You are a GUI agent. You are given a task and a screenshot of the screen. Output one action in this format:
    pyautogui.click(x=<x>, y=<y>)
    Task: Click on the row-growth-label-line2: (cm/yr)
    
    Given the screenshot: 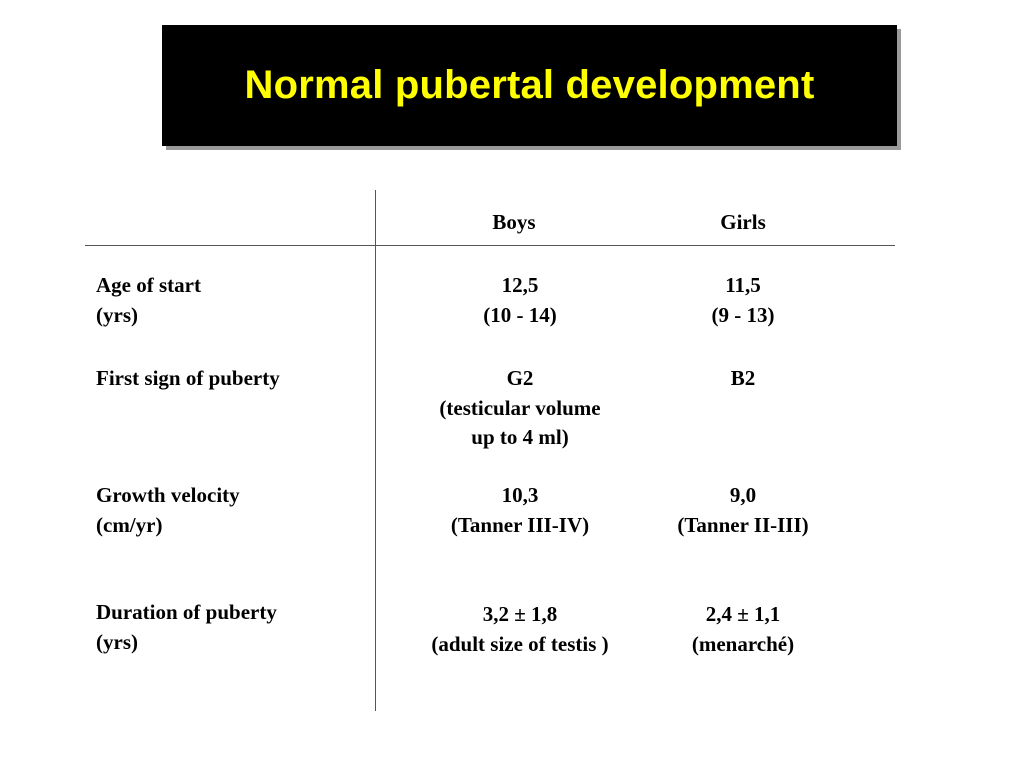 What is the action you would take?
    pyautogui.click(x=129, y=524)
    